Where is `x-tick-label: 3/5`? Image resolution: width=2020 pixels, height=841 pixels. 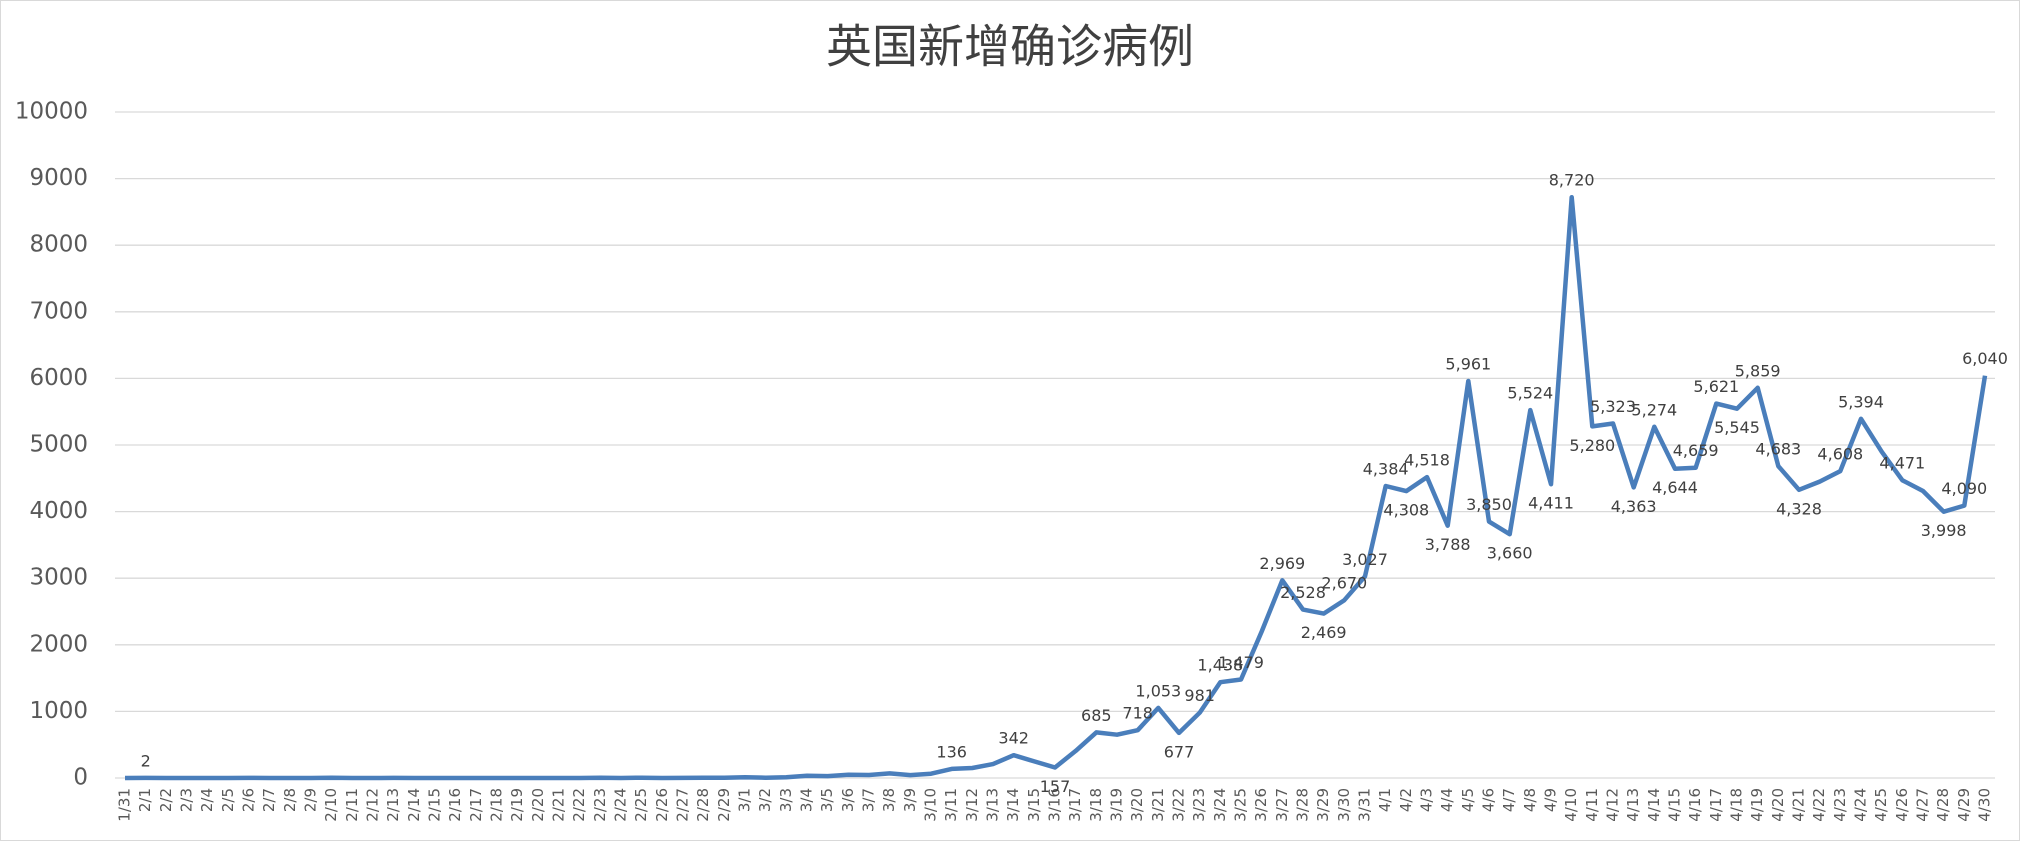
x-tick-label: 3/5 is located at coordinates (827, 800).